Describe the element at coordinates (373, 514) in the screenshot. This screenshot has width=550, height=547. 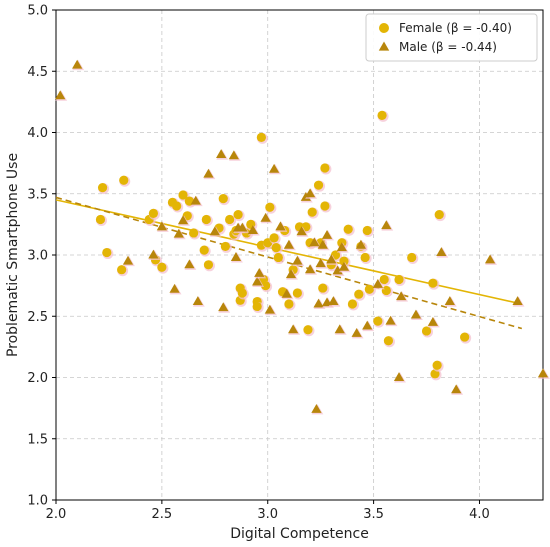
I see `x-tick-label: 3.5` at that location.